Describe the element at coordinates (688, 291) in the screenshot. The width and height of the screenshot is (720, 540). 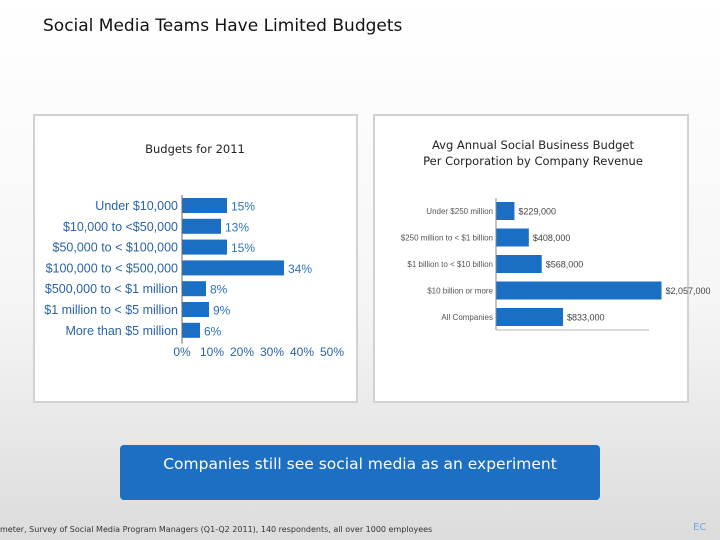
I see `data-label: $2,057,000` at that location.